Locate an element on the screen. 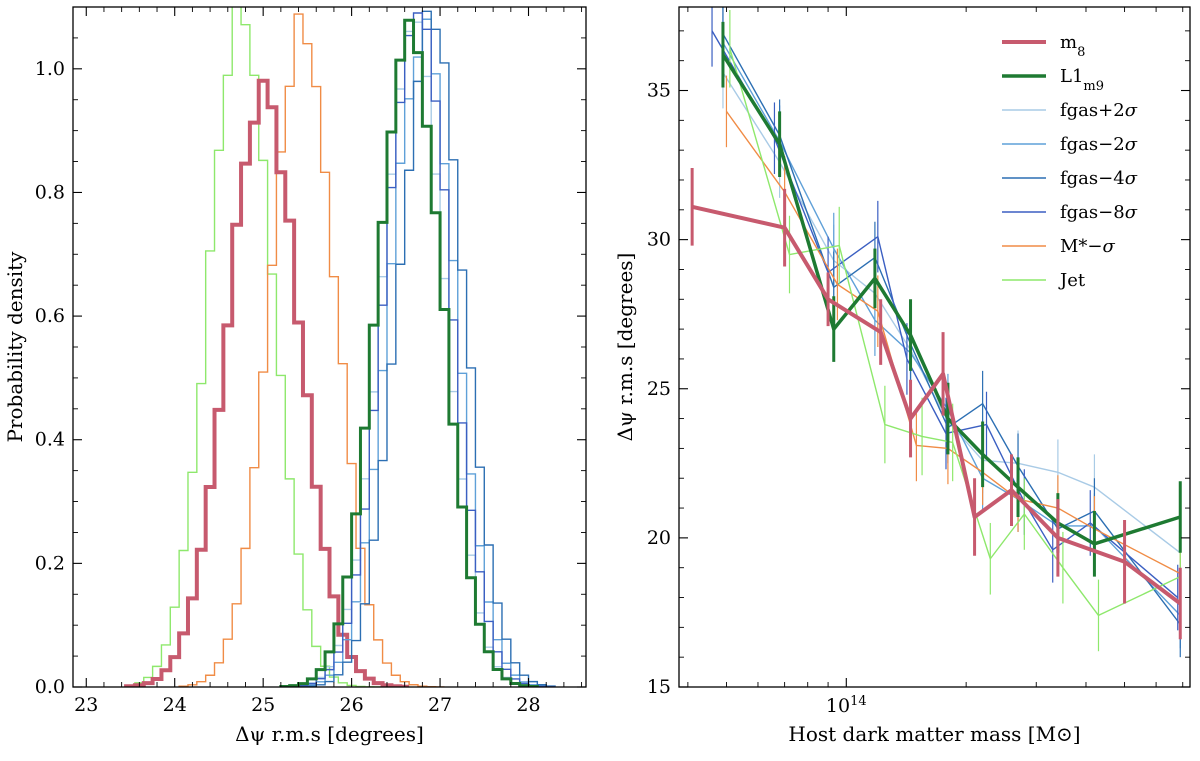 The image size is (1200, 761). x-tick-label: 1014 is located at coordinates (846, 706).